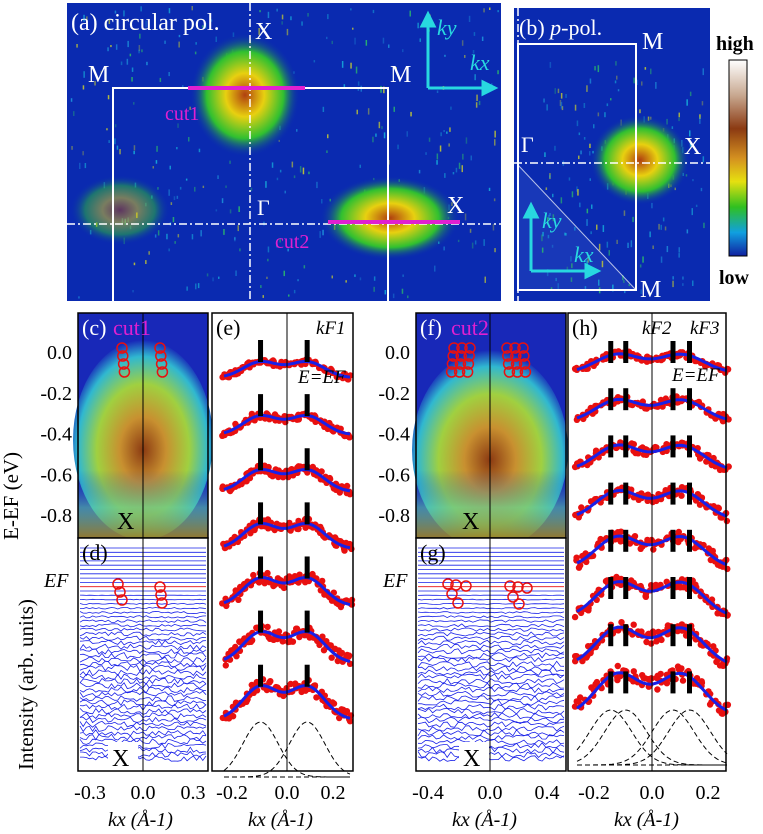 The width and height of the screenshot is (763, 834). I want to click on x-tick-label: 0.2, so click(333, 793).